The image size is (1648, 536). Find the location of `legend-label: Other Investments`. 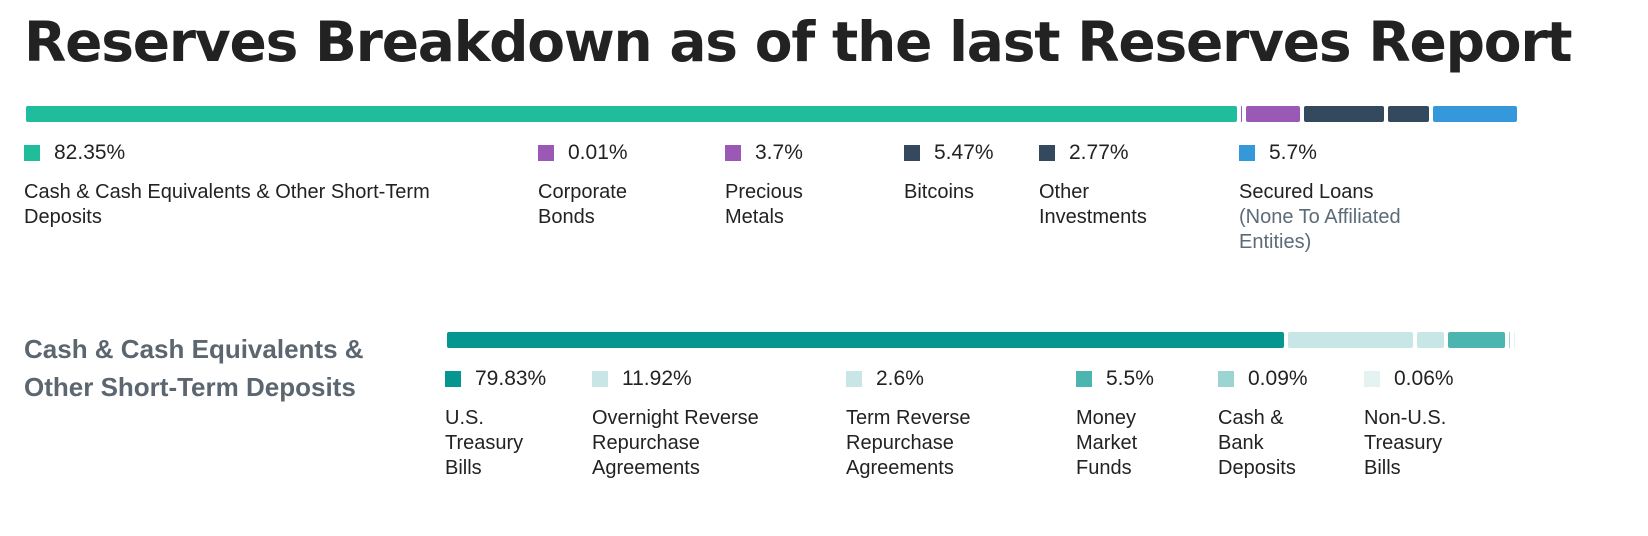

legend-label: Other Investments is located at coordinates (1134, 205).